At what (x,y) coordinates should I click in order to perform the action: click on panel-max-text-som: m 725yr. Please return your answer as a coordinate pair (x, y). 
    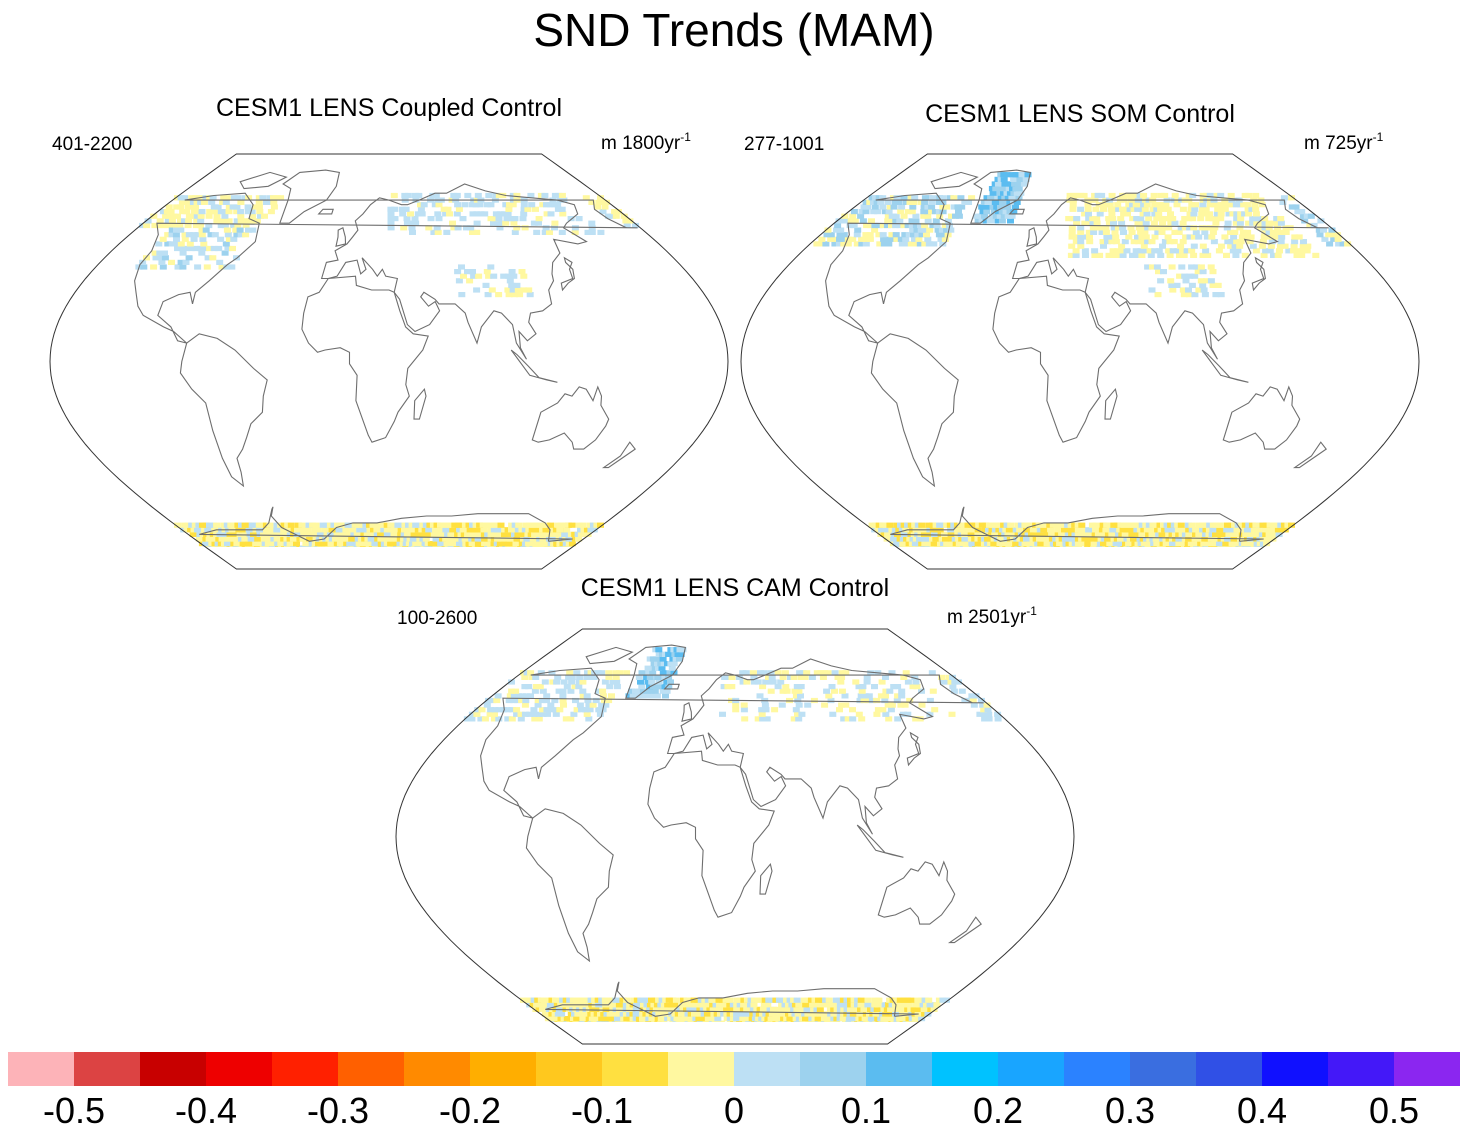
    Looking at the image, I should click on (1338, 143).